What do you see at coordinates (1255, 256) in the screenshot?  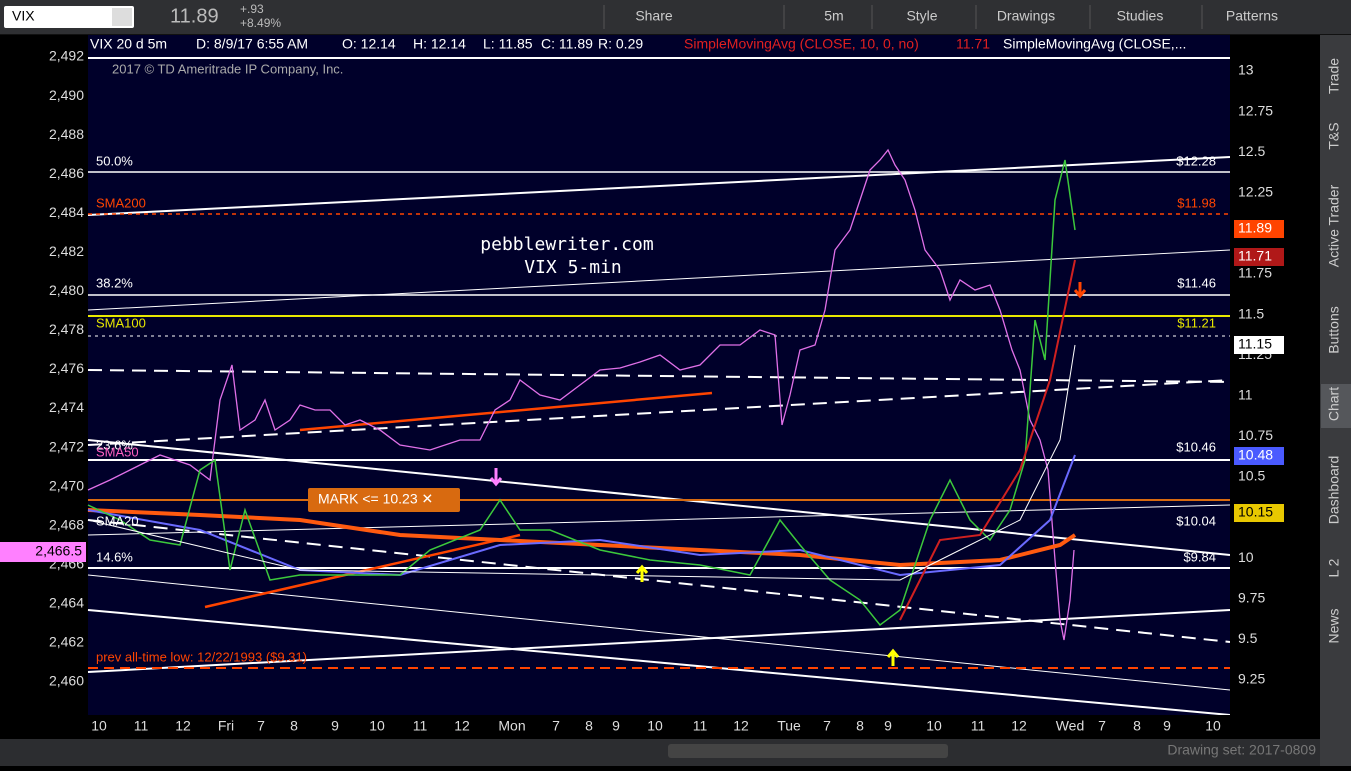 I see `price-tag-label: 11.71` at bounding box center [1255, 256].